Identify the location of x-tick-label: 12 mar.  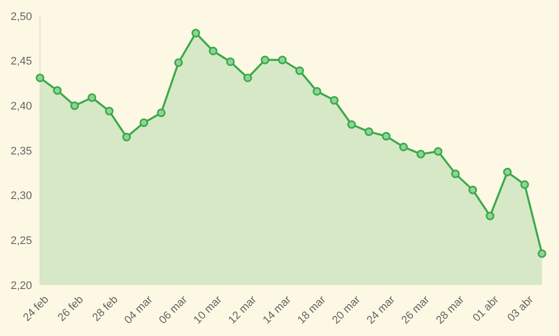
(243, 310).